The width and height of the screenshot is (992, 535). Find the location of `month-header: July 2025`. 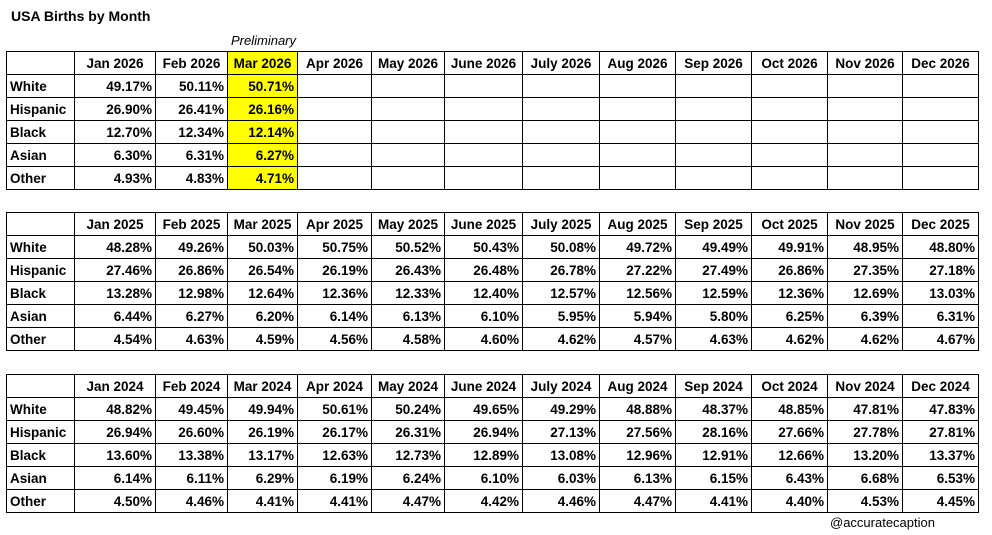

month-header: July 2025 is located at coordinates (561, 224).